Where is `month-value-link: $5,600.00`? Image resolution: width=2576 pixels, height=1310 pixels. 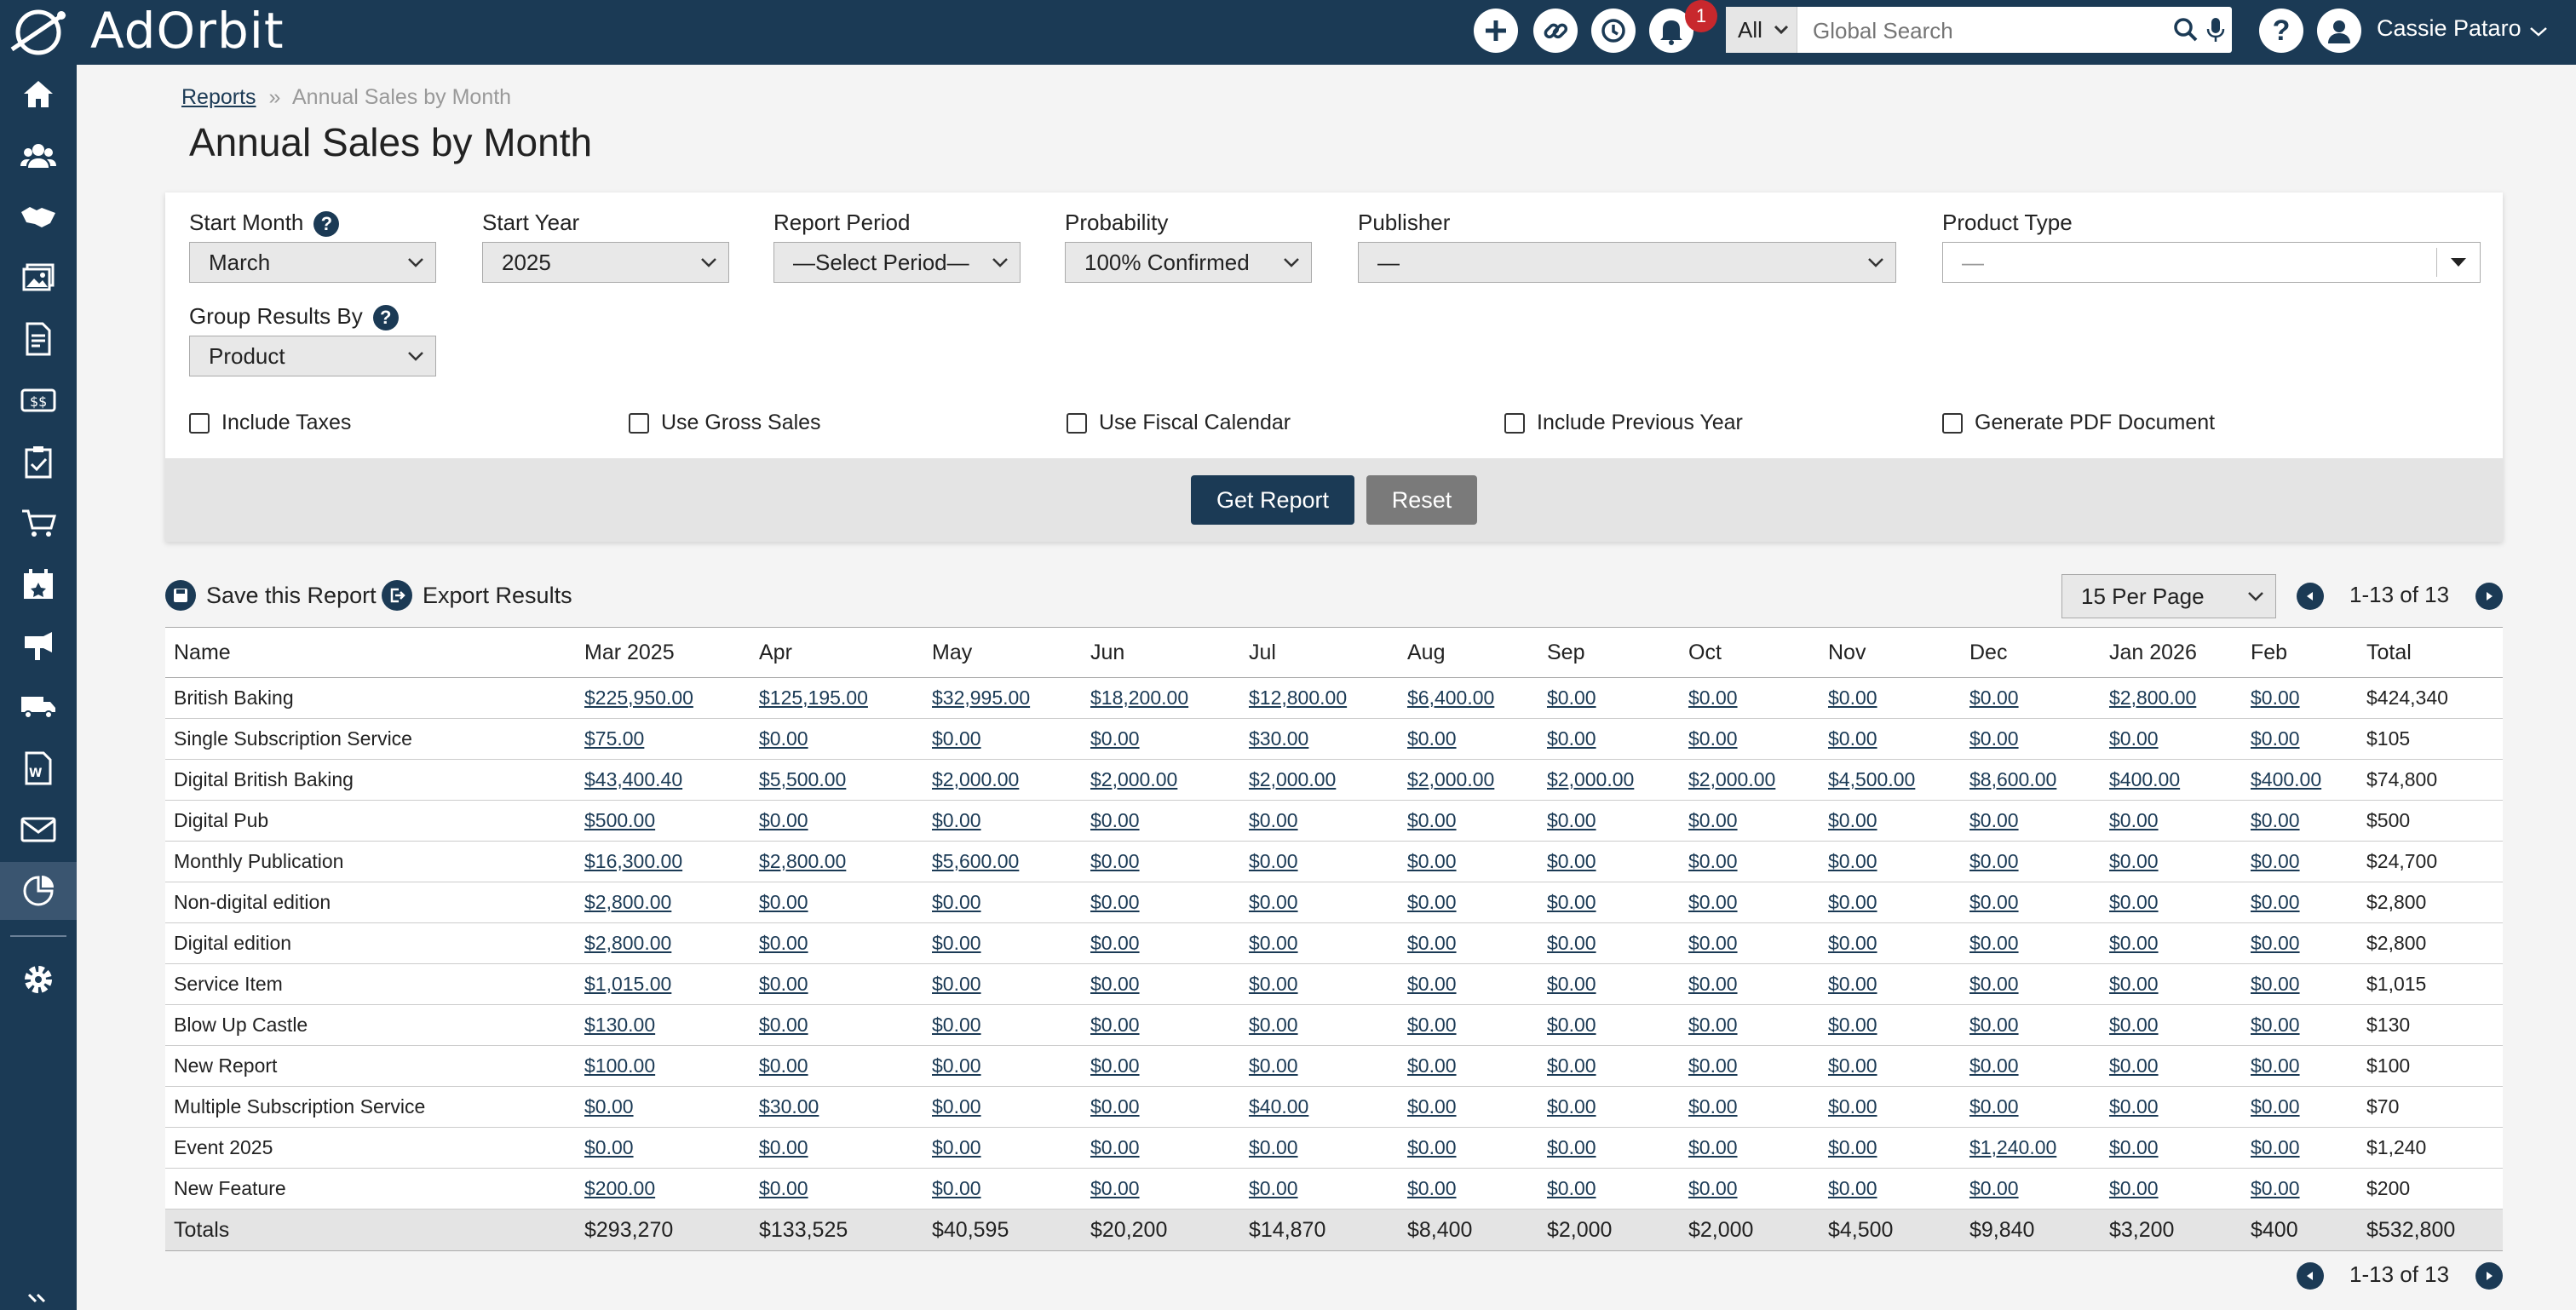 month-value-link: $5,600.00 is located at coordinates (976, 861).